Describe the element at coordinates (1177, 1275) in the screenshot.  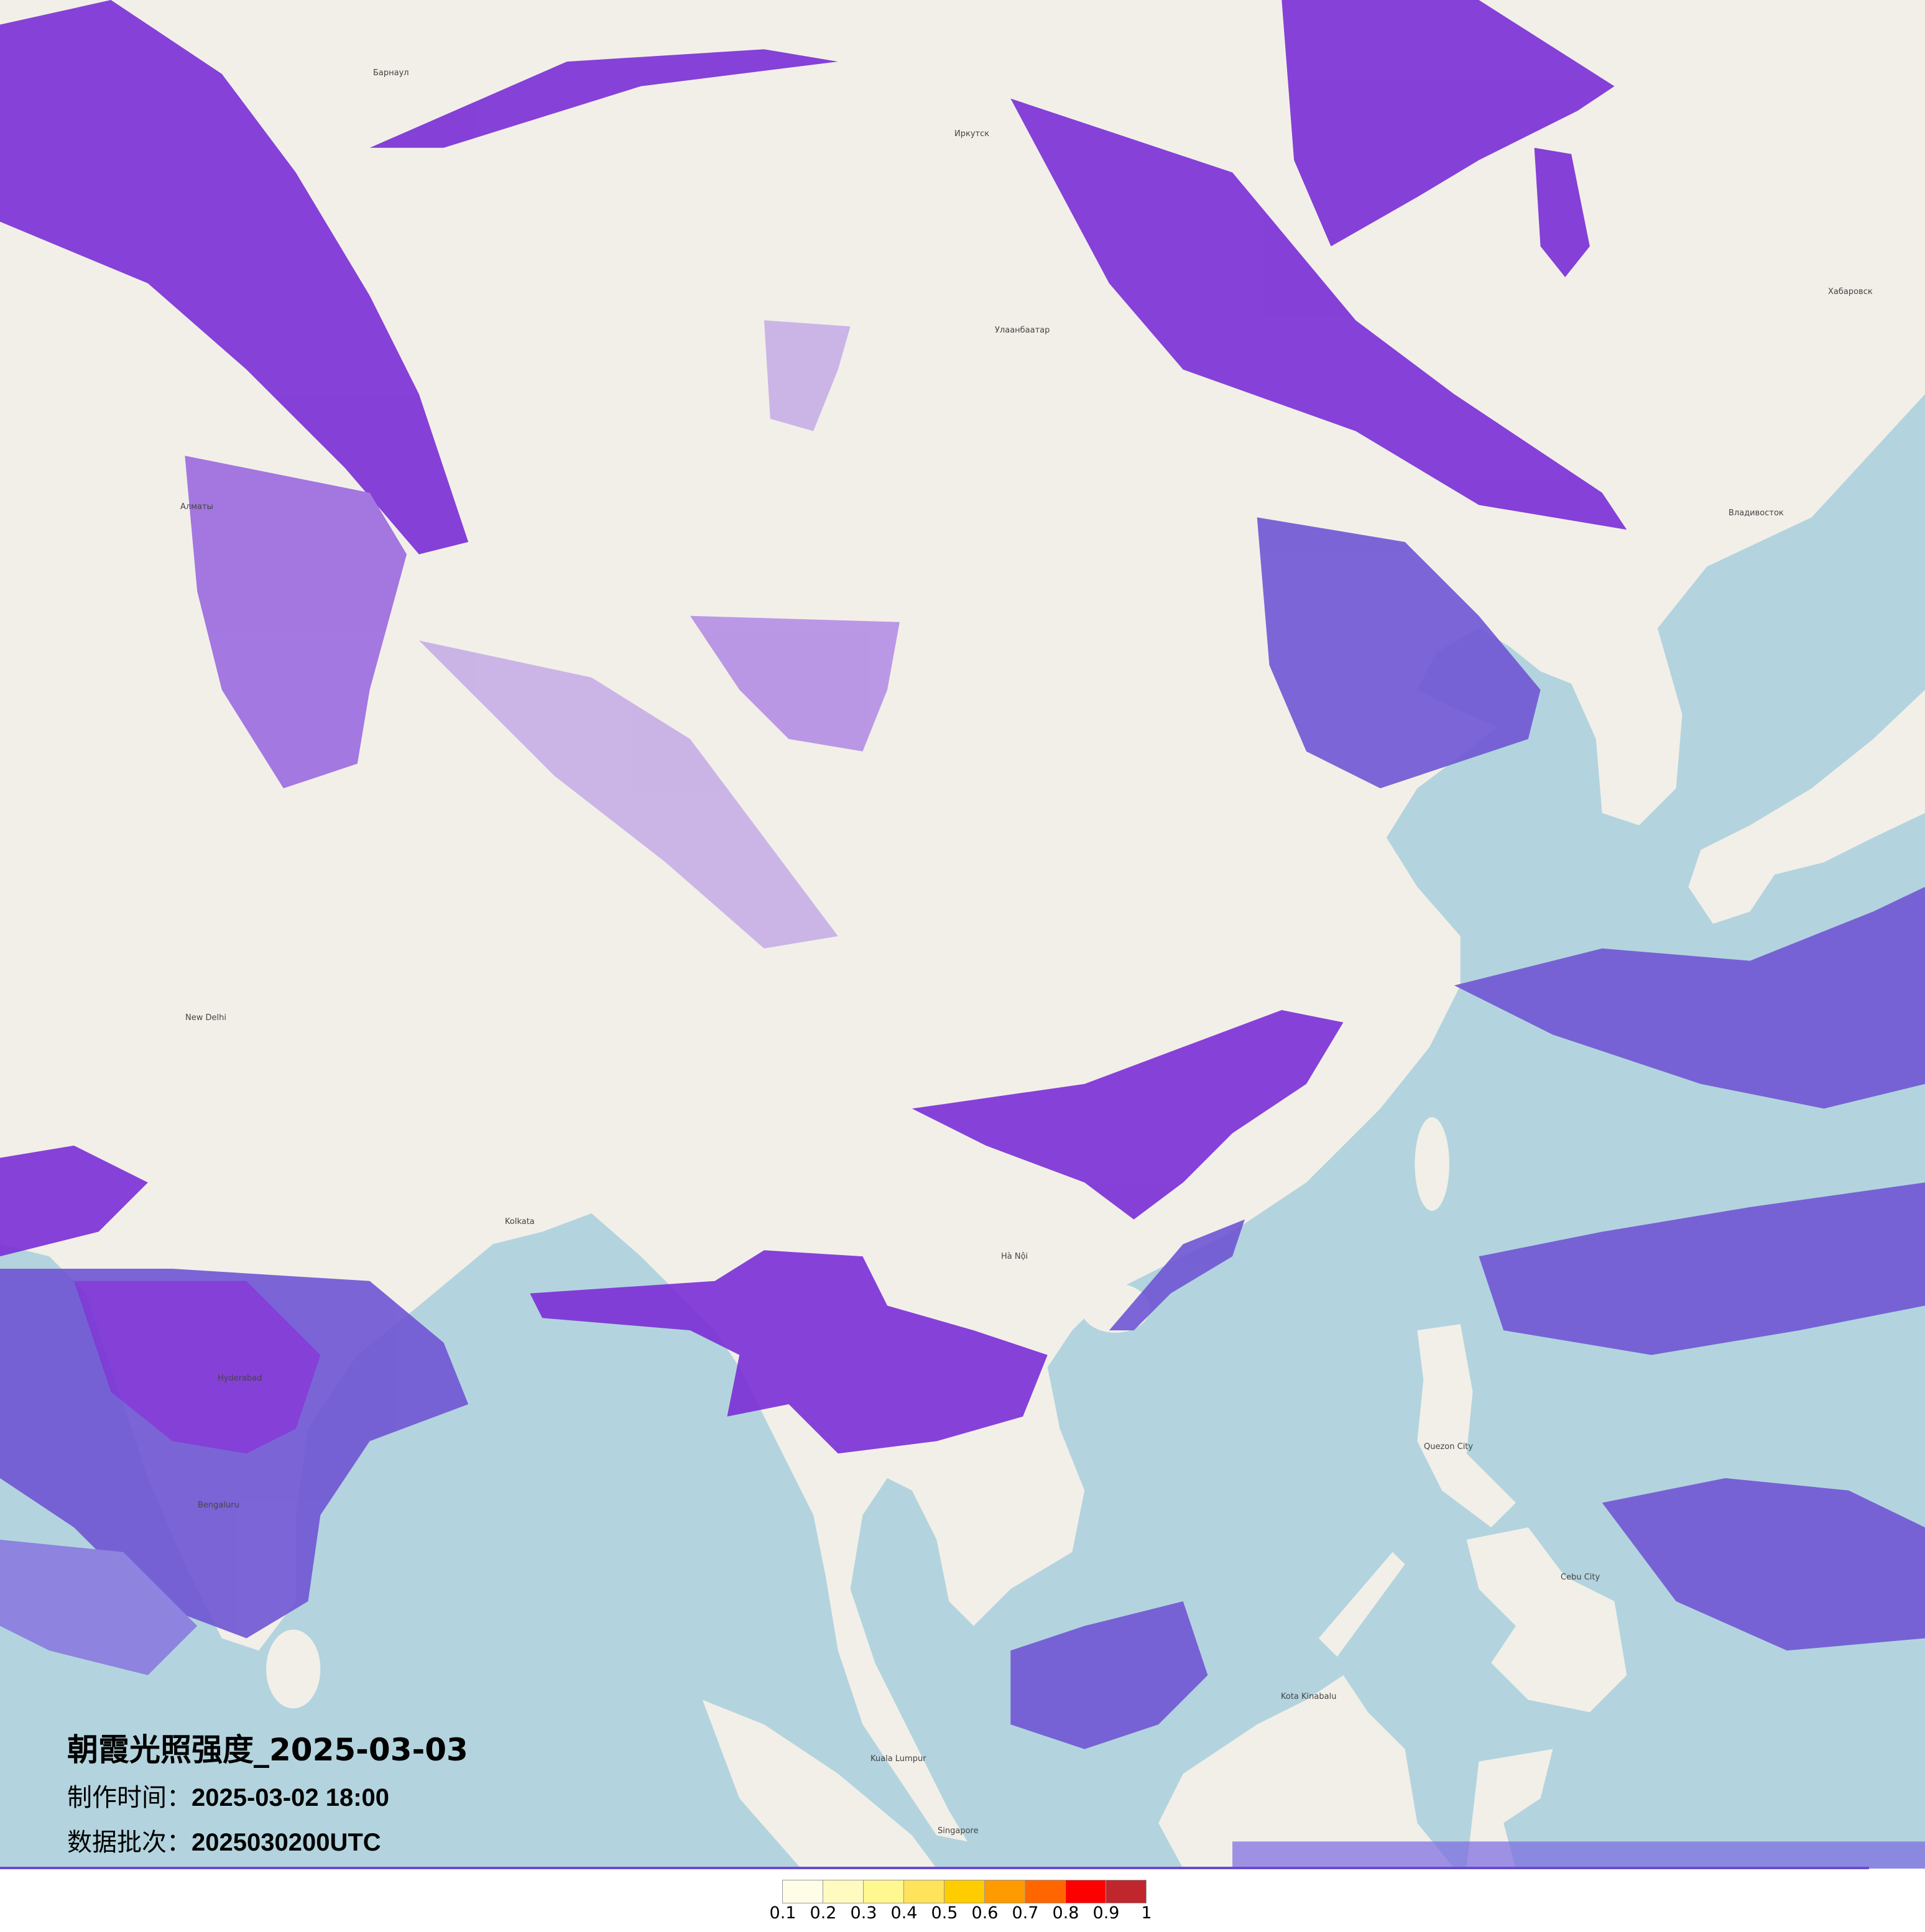
I see `overlay-south-coast` at that location.